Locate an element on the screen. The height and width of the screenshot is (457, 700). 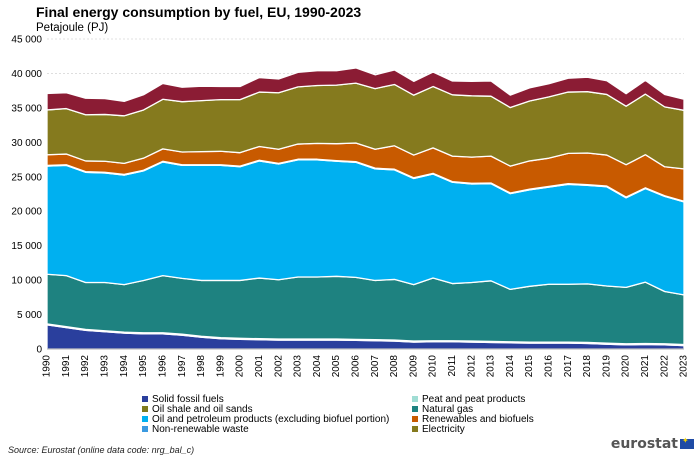
y-tick-label: 30 000 is located at coordinates (26, 143).